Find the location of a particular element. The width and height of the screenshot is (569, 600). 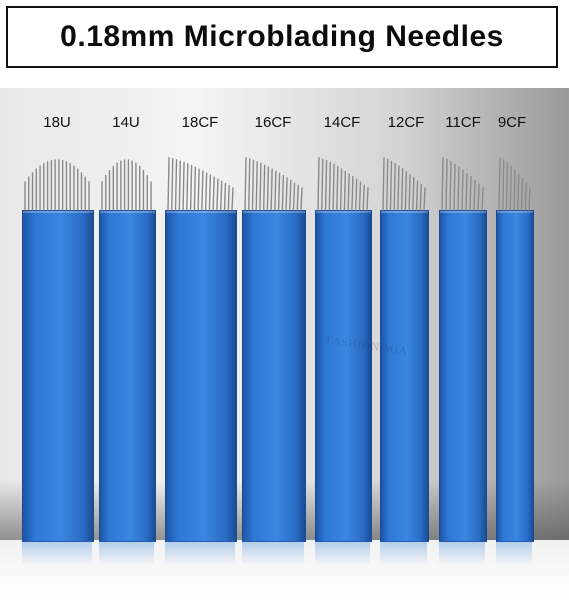

needle-pin-fan-14cf is located at coordinates (343, 184).